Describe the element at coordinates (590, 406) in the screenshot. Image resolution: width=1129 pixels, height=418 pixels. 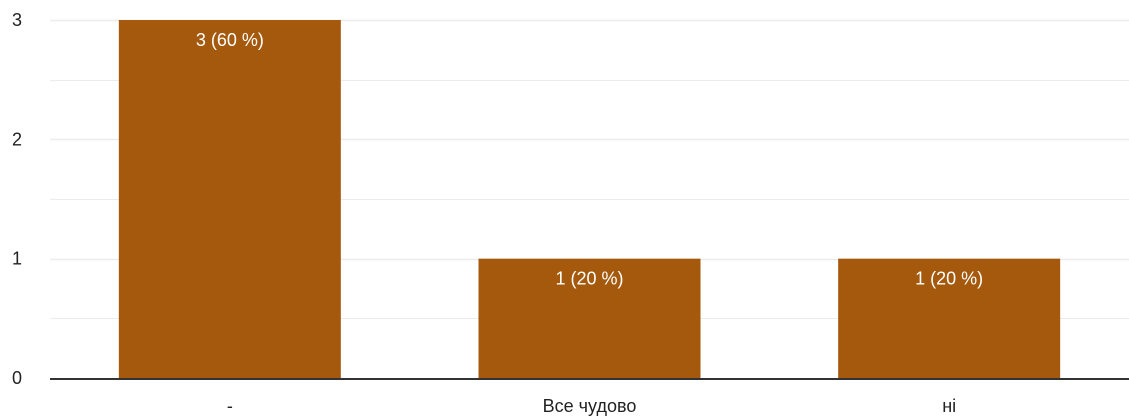
I see `x-category-label: Все чудово` at that location.